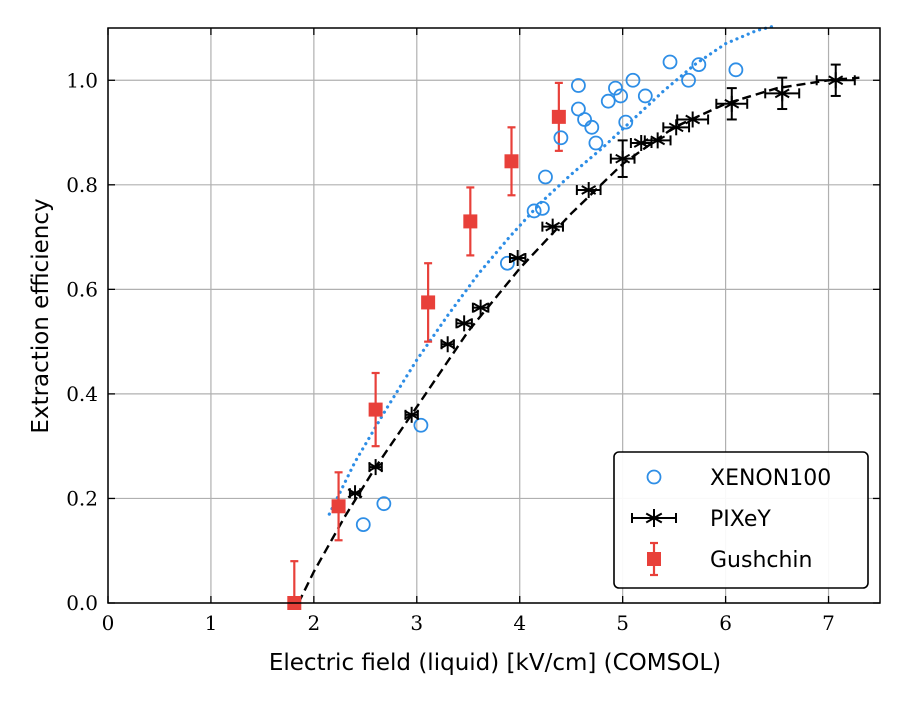 Image resolution: width=913 pixels, height=703 pixels. Describe the element at coordinates (519, 623) in the screenshot. I see `x-tick-label: 4` at that location.